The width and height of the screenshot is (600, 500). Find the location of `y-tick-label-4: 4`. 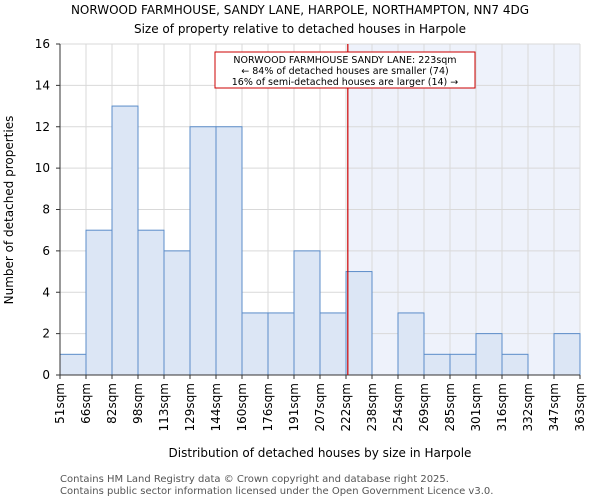

y-tick-label-4: 4 is located at coordinates (46, 292).